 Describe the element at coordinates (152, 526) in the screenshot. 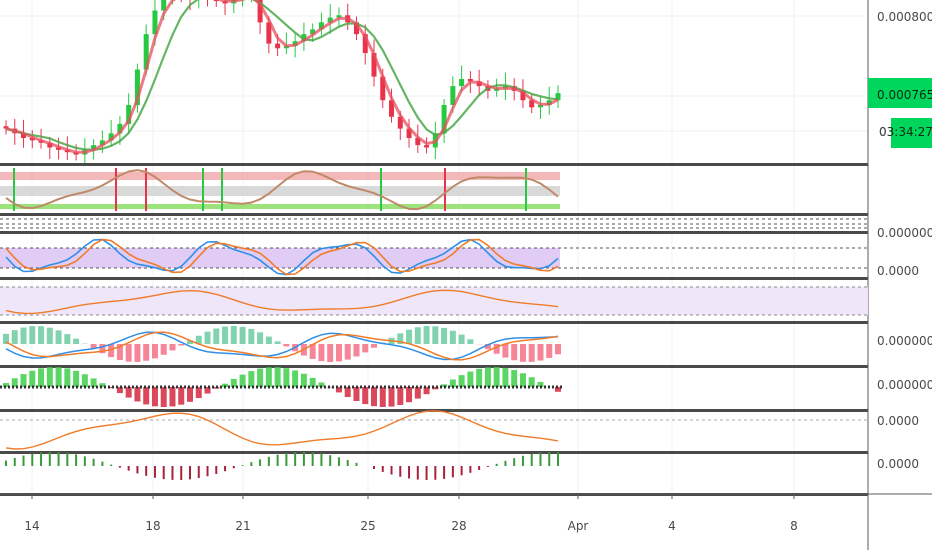

I see `time-tick-label: 18` at that location.